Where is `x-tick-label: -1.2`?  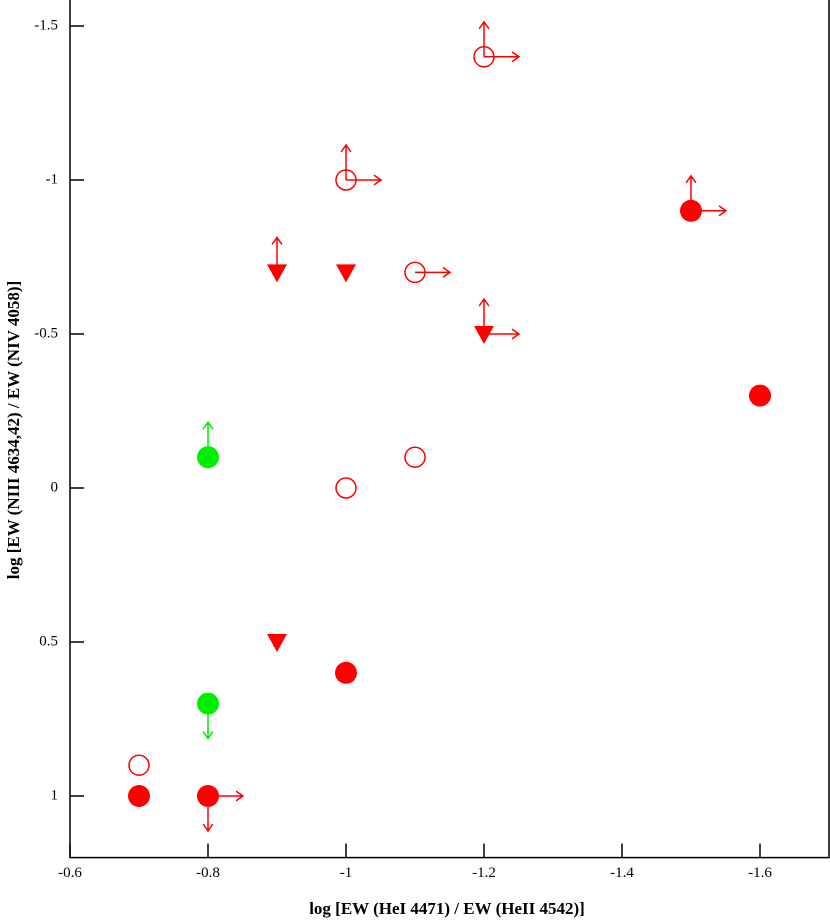 x-tick-label: -1.2 is located at coordinates (484, 873).